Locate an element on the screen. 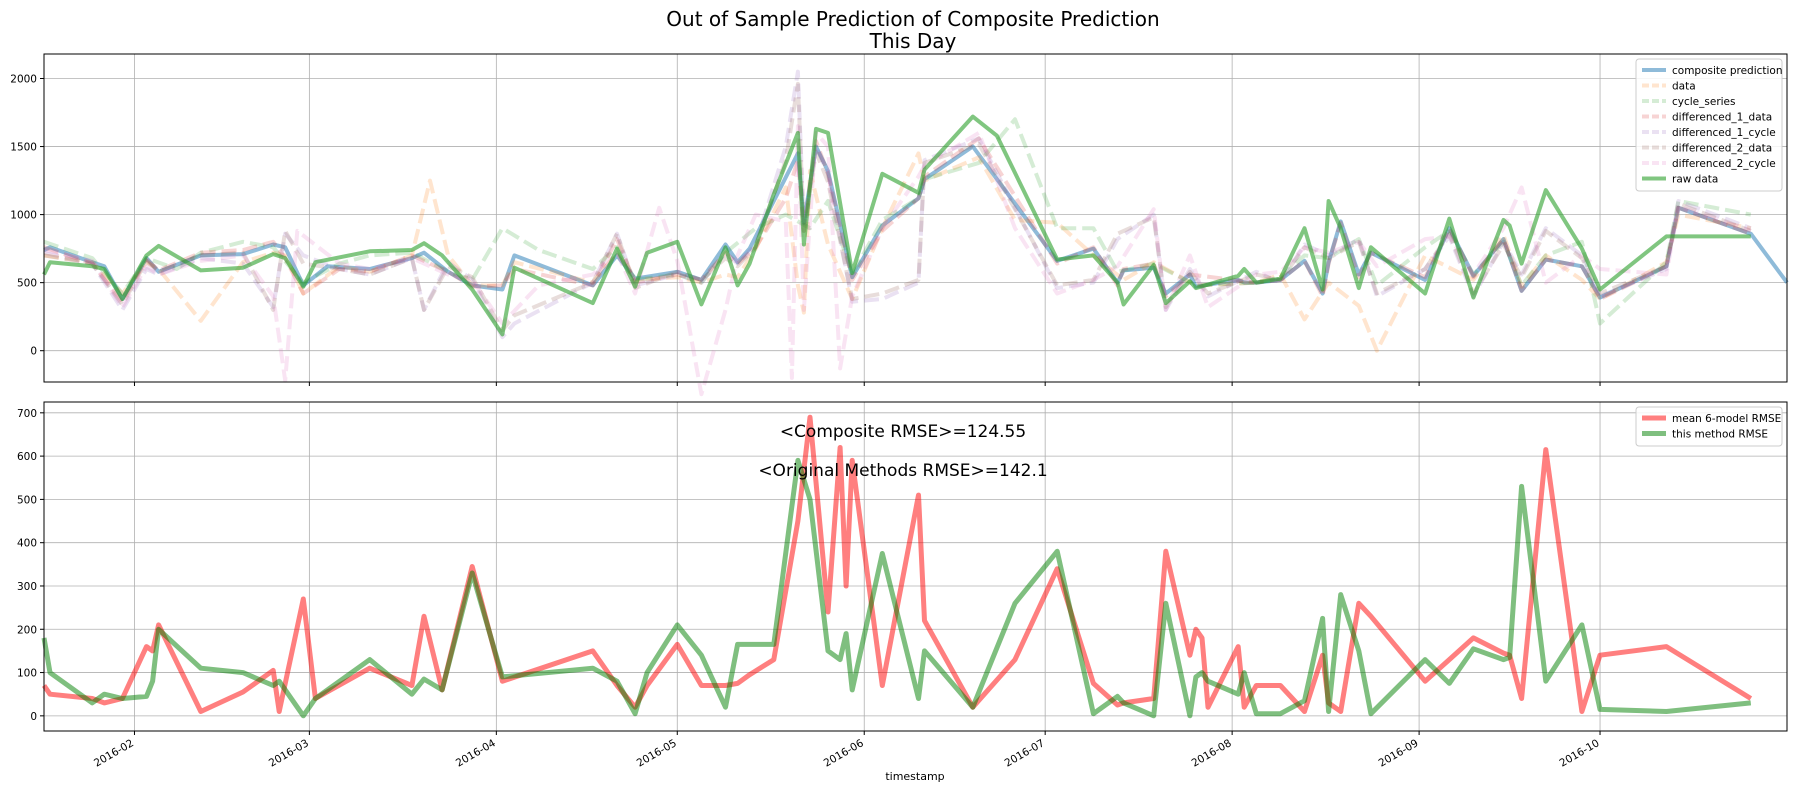 This screenshot has height=792, width=1800. legend-label: cycle_series is located at coordinates (1703, 102).